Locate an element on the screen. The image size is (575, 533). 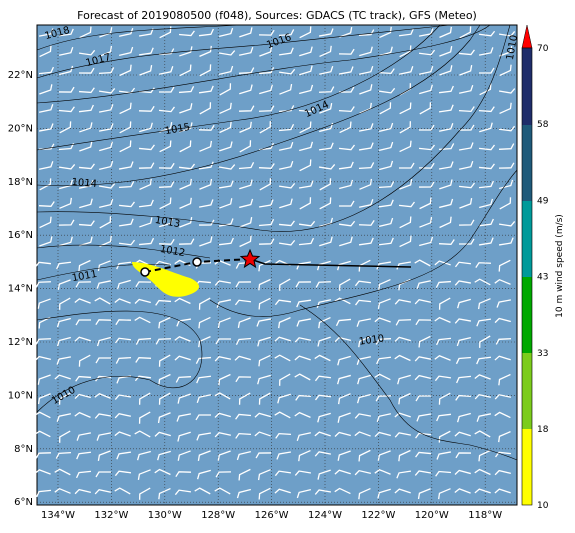
isobar-label: 1011 is located at coordinates (84, 276).